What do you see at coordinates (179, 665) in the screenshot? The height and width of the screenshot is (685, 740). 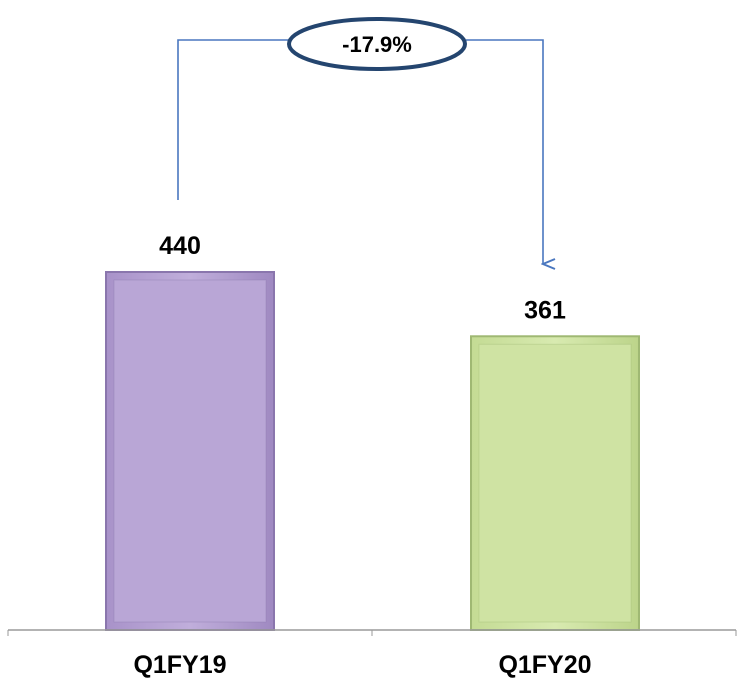 I see `category-label-q1fy19: Q1FY19` at bounding box center [179, 665].